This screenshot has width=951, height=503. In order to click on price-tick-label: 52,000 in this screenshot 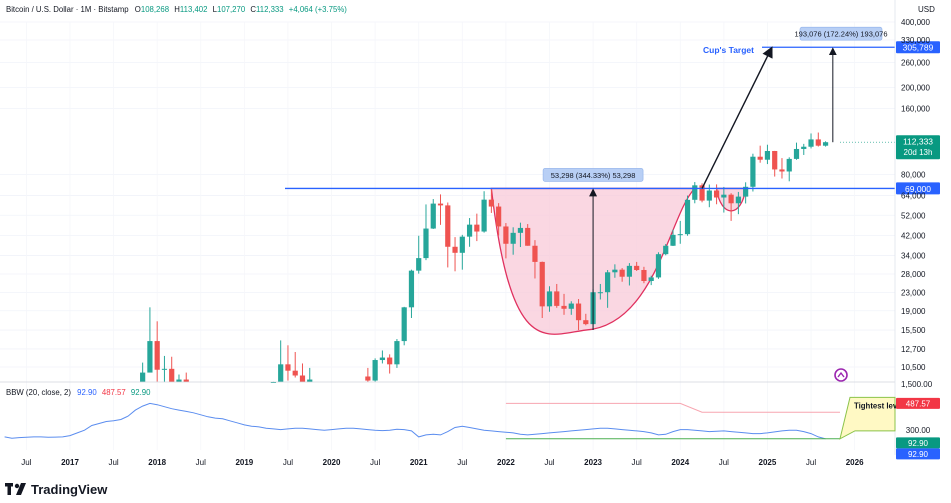, I will do `click(913, 215)`.